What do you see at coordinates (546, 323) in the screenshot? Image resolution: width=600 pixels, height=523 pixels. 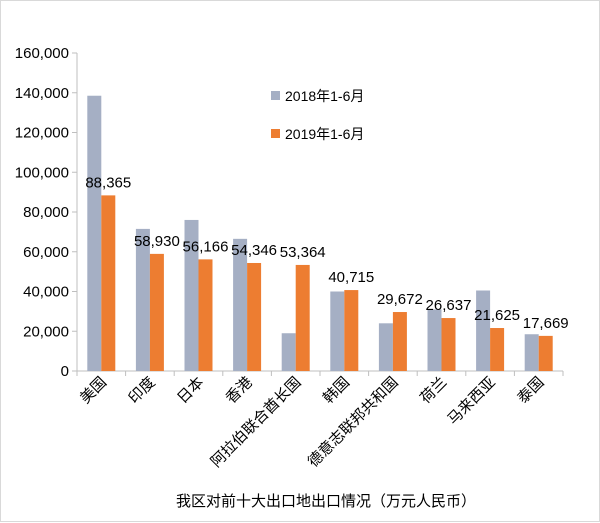 I see `data-label: 17,669` at bounding box center [546, 323].